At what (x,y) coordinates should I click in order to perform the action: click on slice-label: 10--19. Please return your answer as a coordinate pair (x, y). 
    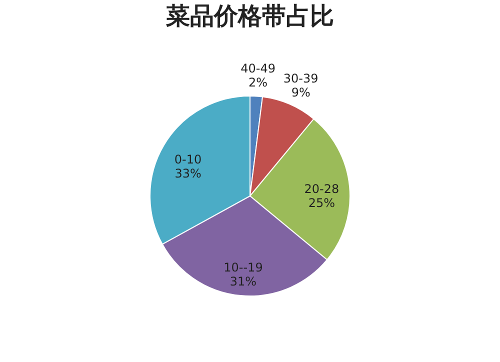
    Looking at the image, I should click on (243, 267).